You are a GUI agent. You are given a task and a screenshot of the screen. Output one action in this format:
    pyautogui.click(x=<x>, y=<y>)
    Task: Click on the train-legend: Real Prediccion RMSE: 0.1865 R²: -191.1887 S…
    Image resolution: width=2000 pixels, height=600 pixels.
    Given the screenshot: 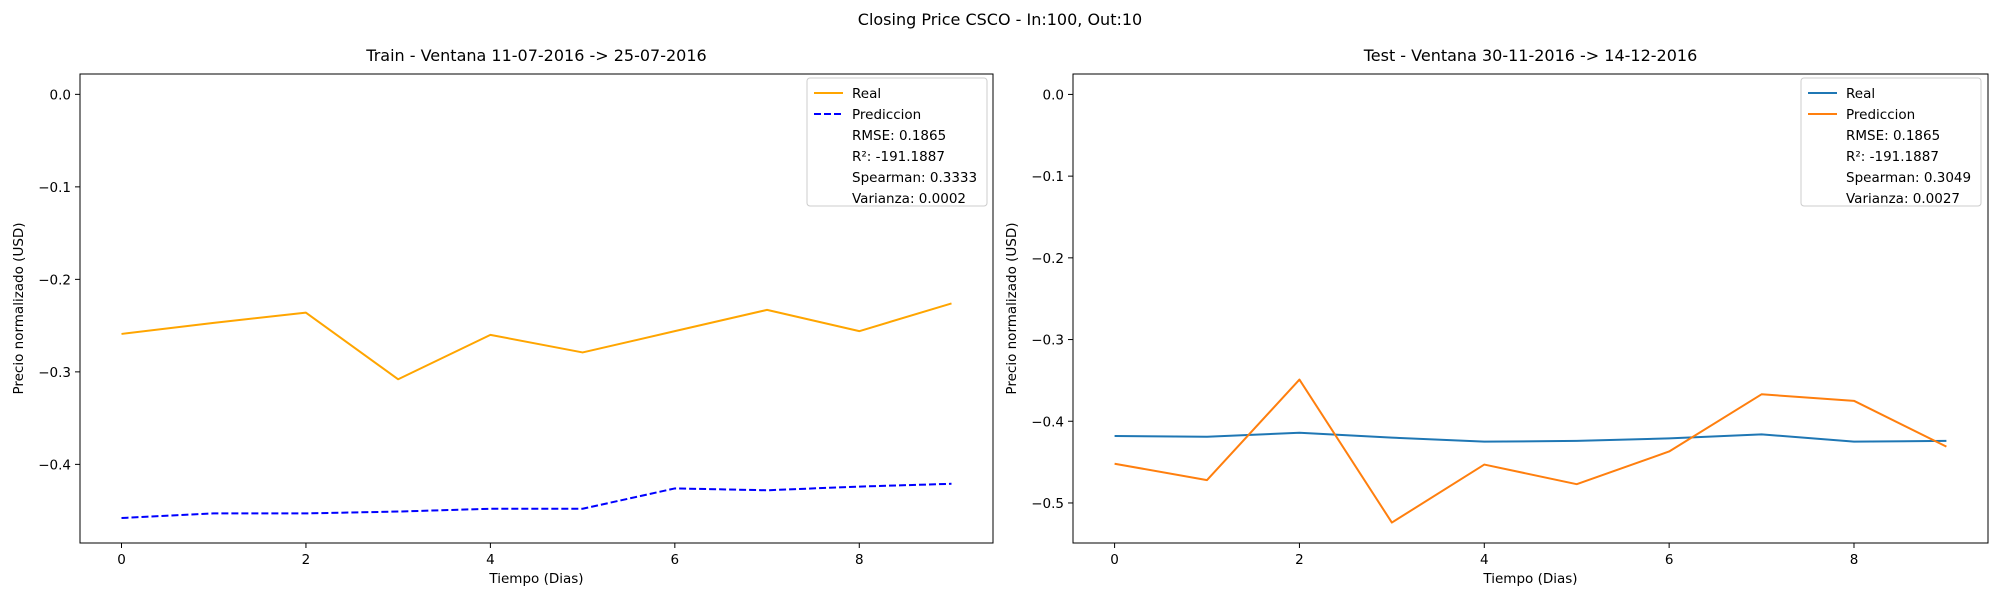 What is the action you would take?
    pyautogui.click(x=897, y=142)
    